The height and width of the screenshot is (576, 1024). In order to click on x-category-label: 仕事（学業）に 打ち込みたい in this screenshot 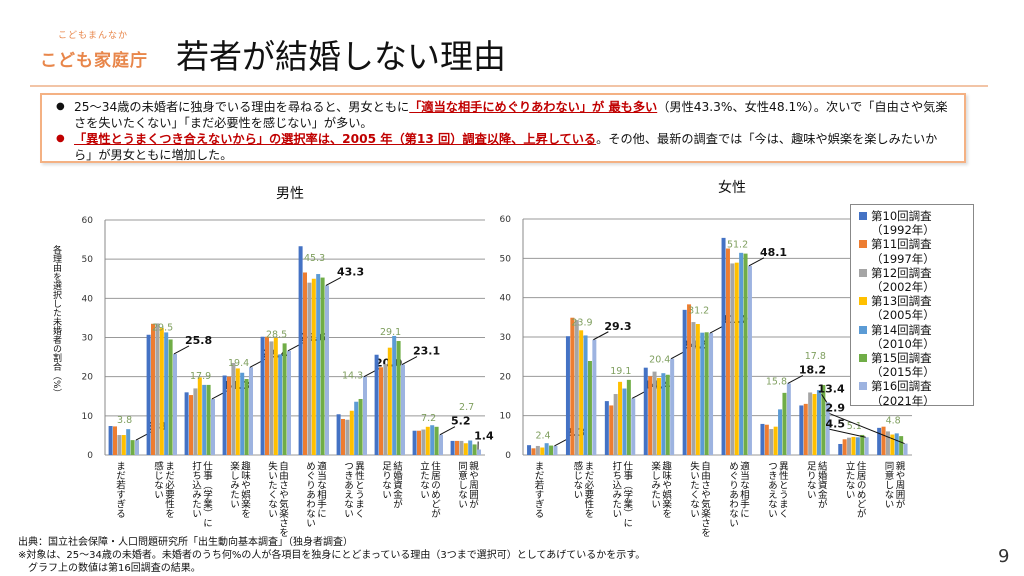, I will do `click(201, 494)`.